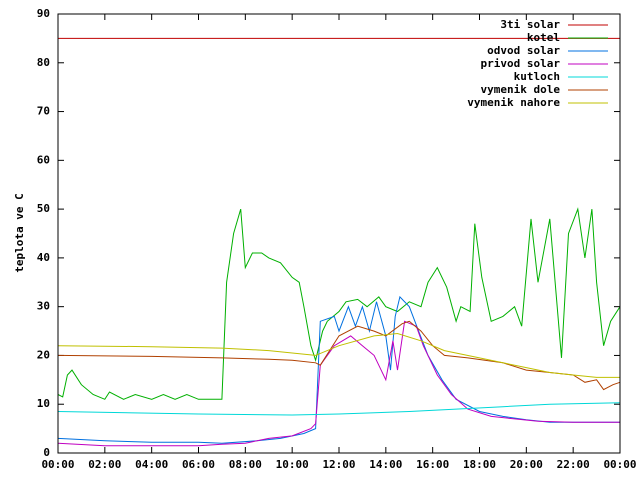 The width and height of the screenshot is (640, 480). Describe the element at coordinates (385, 464) in the screenshot. I see `x-tick-label: 14:00` at that location.